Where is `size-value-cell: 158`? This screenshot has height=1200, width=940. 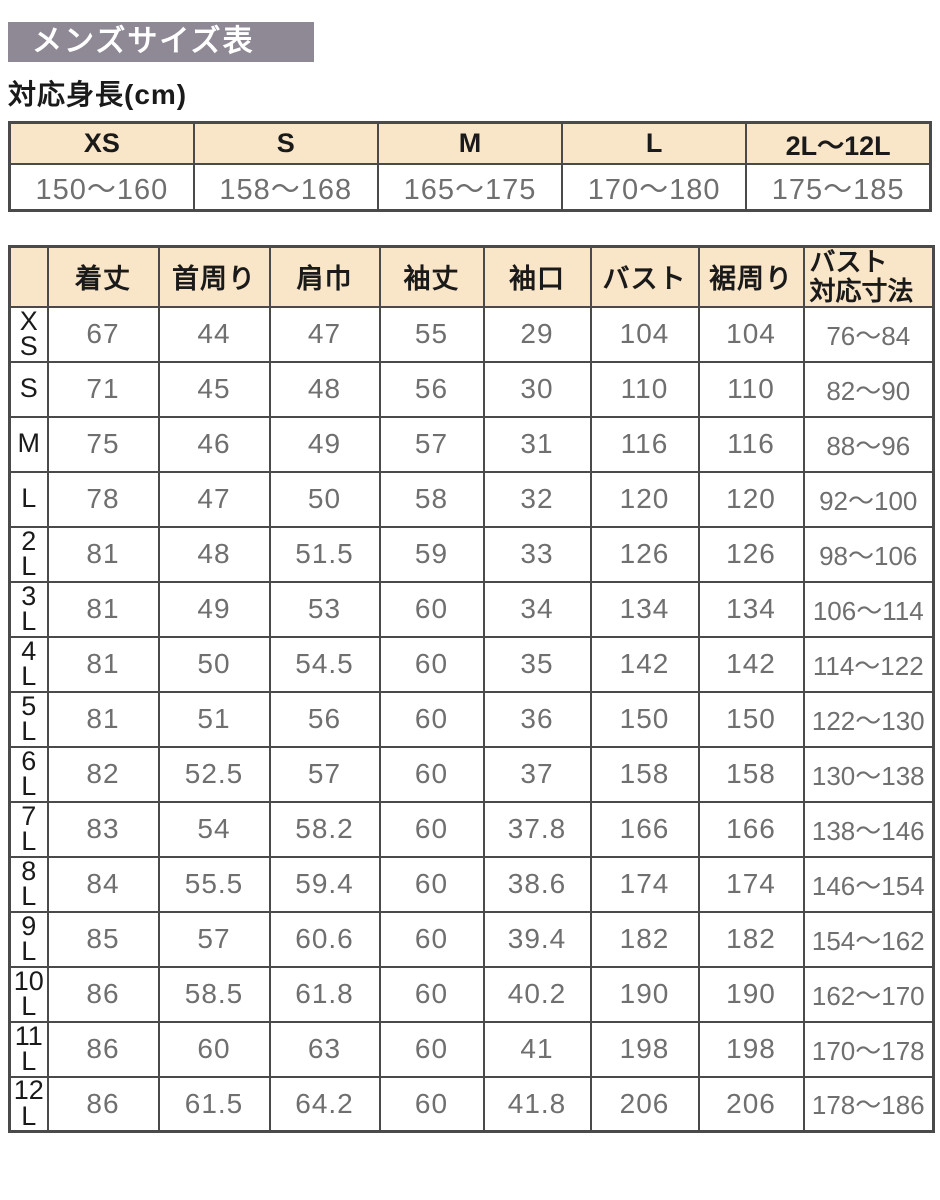 size-value-cell: 158 is located at coordinates (644, 774).